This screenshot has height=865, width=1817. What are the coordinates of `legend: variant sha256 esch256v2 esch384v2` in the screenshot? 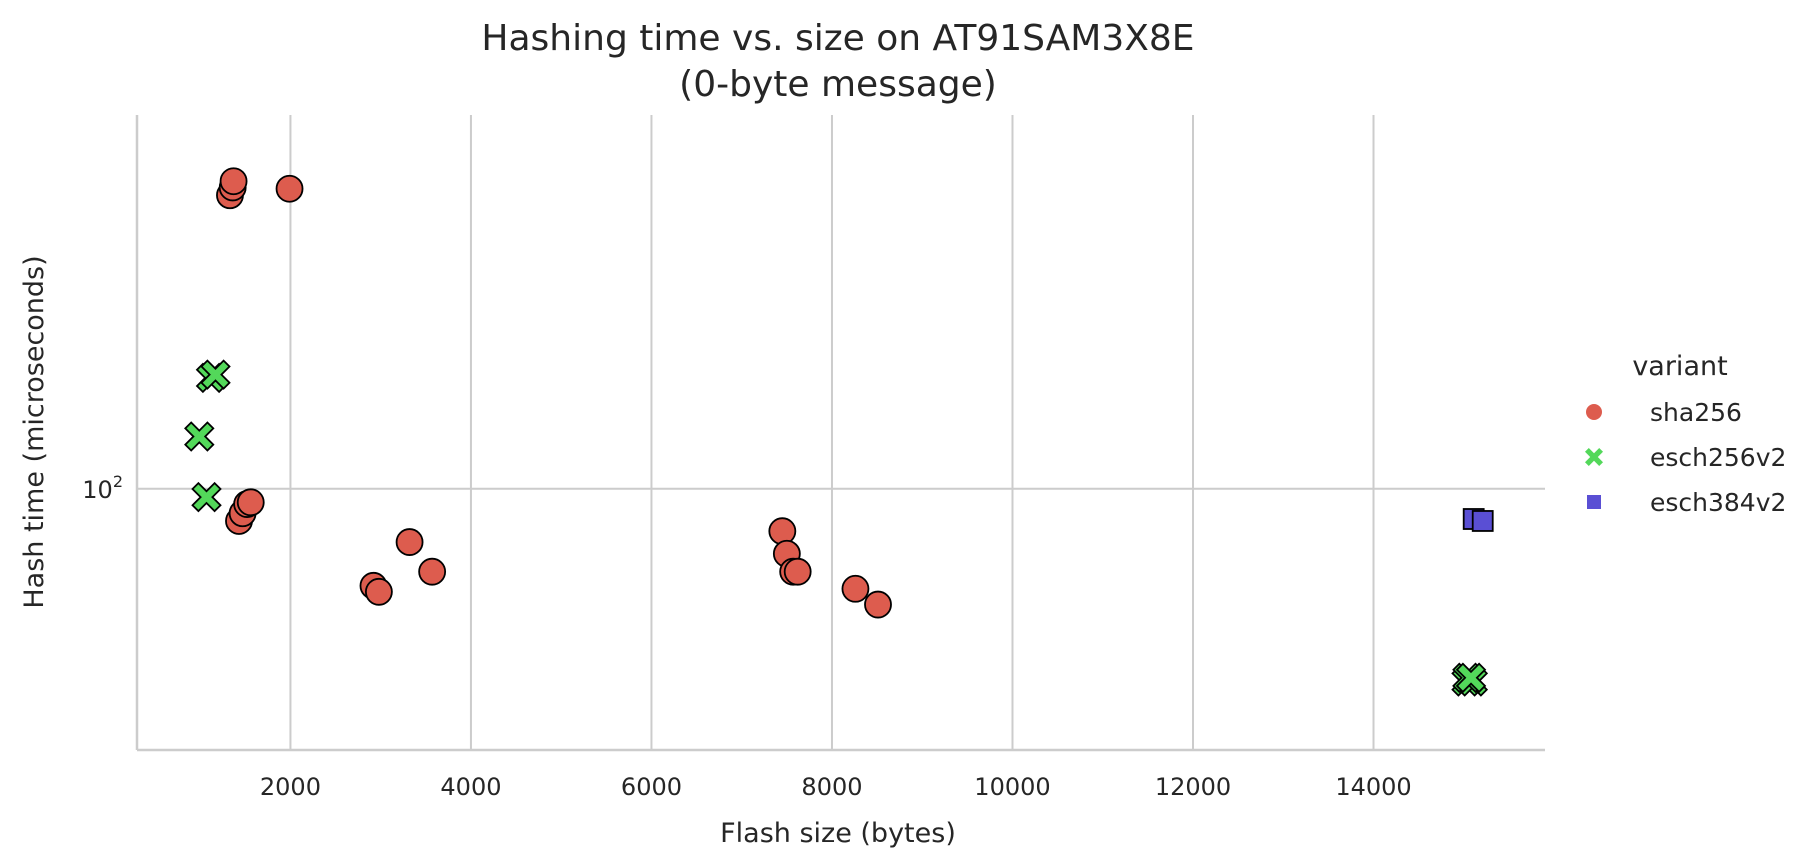 It's located at (1685, 434).